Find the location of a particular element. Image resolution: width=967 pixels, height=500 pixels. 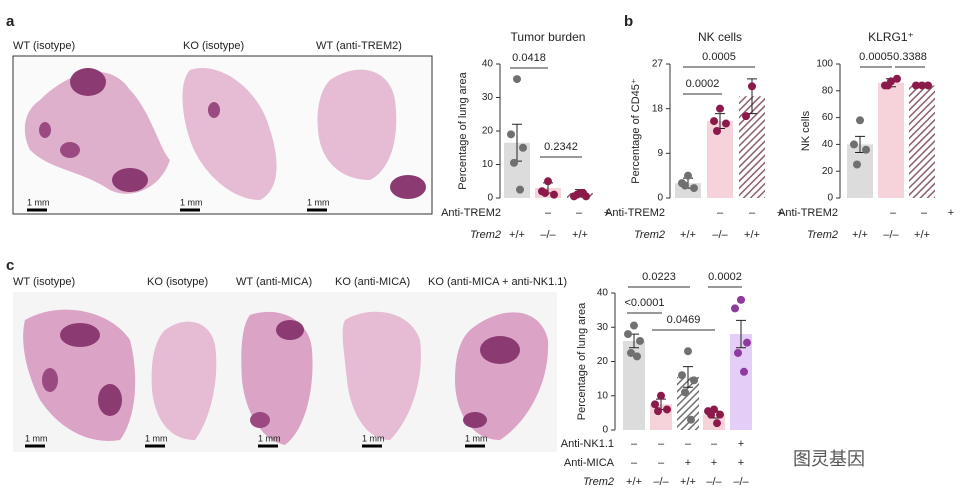

chart-title: Tumor burden is located at coordinates (548, 37).